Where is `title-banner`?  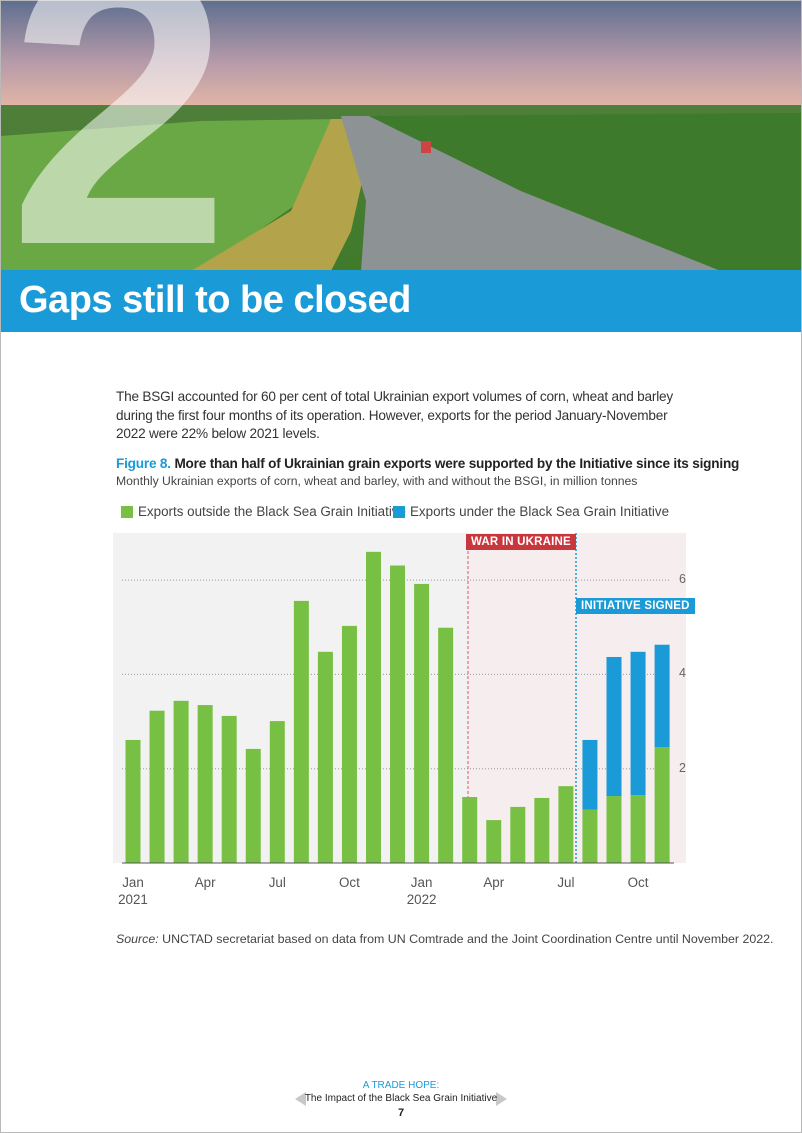 title-banner is located at coordinates (401, 301).